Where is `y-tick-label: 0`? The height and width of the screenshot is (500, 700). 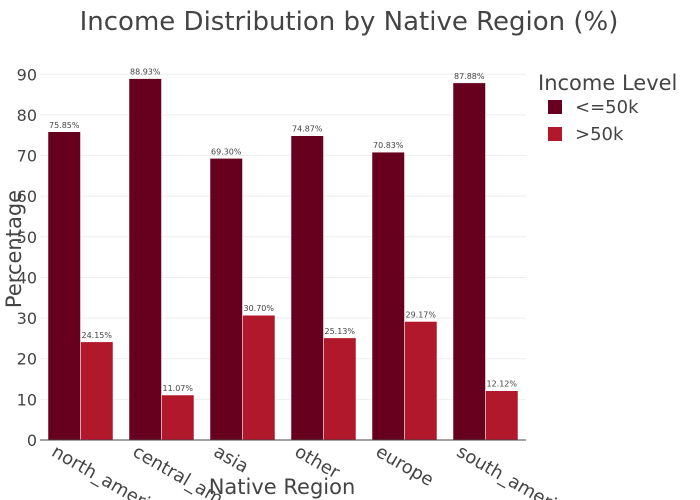
y-tick-label: 0 is located at coordinates (32, 440).